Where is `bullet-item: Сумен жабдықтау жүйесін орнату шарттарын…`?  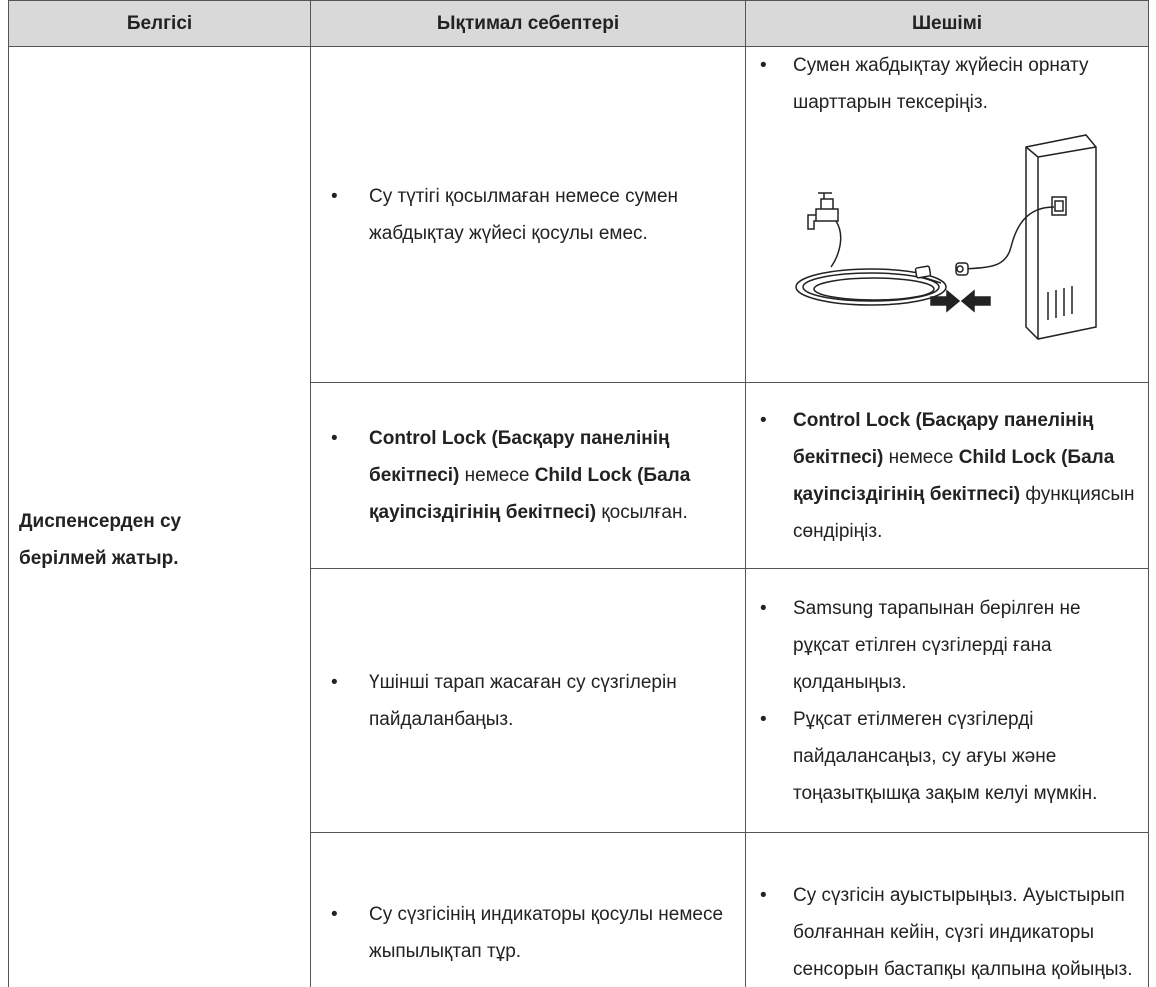
bullet-item: Сумен жабдықтау жүйесін орнату шарттарын… is located at coordinates (948, 84).